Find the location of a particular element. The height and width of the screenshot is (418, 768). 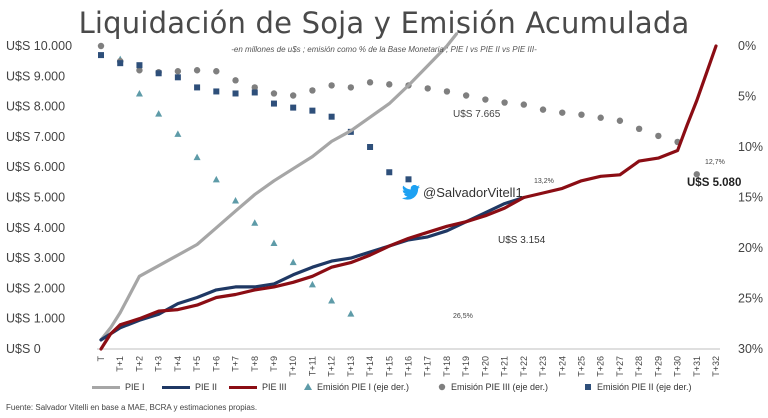

legend-triangle-icon is located at coordinates (308, 386).